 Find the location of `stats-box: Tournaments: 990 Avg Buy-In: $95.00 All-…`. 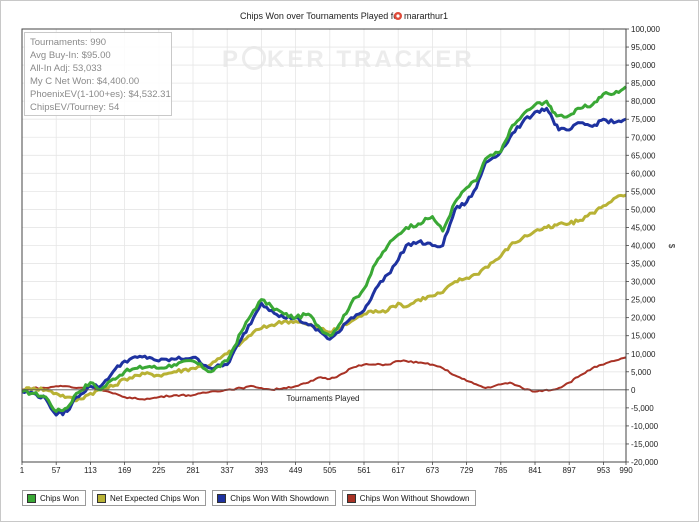

stats-box: Tournaments: 990 Avg Buy-In: $95.00 All-… is located at coordinates (98, 74).